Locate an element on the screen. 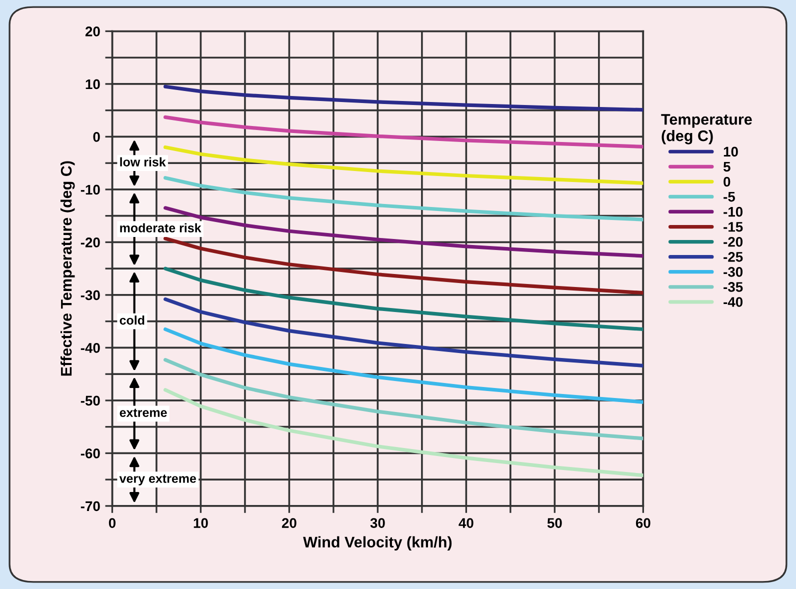 This screenshot has height=589, width=796. x-tick-label: 0 is located at coordinates (112, 523).